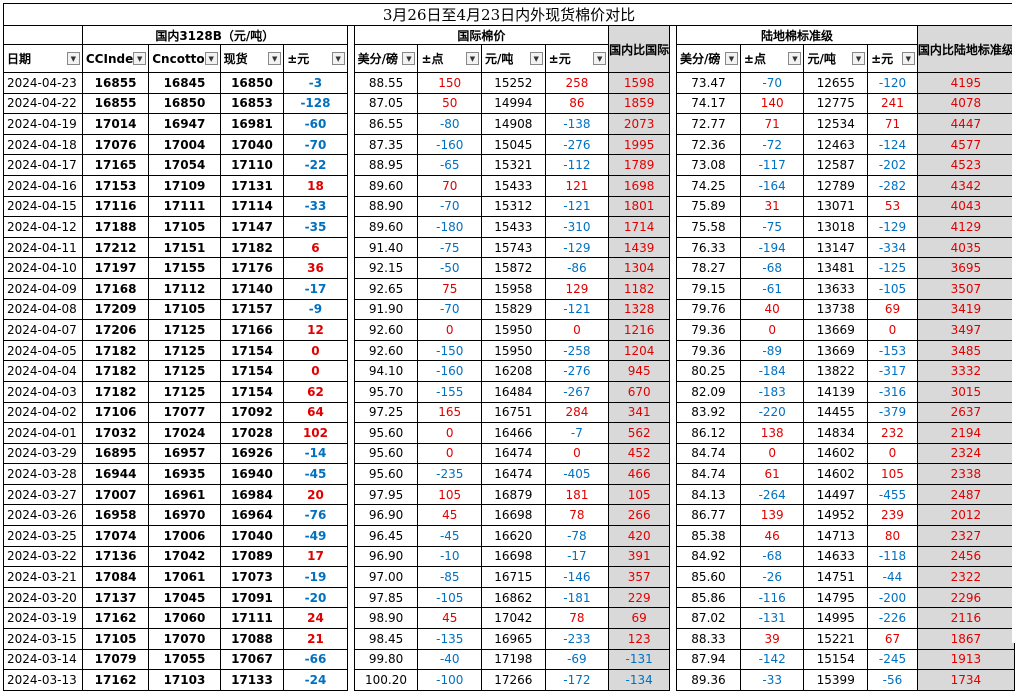 Image resolution: width=1015 pixels, height=691 pixels. I want to click on table-cell: 1304, so click(639, 268).